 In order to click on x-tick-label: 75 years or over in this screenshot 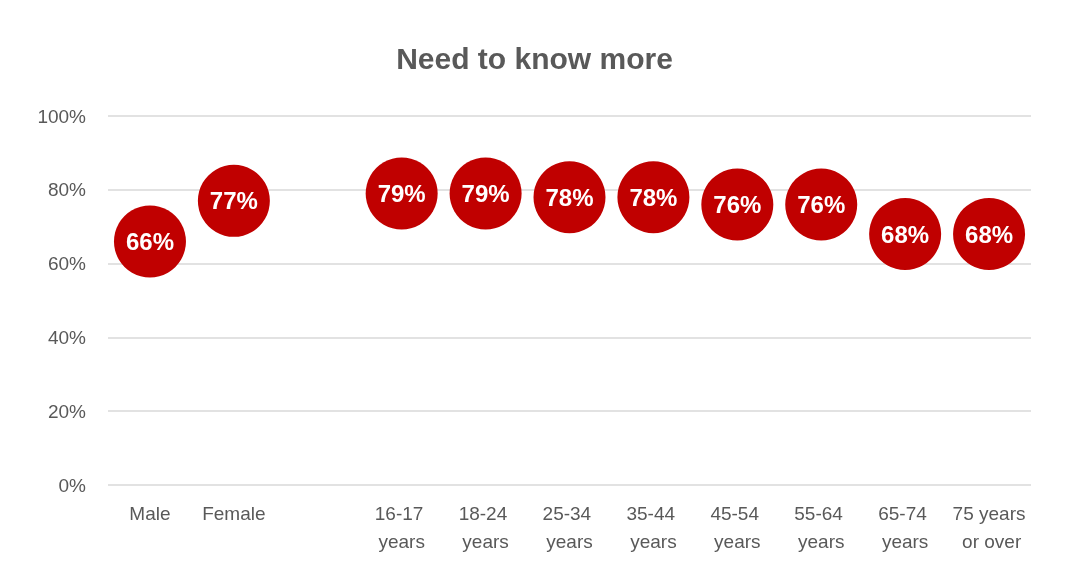, I will do `click(989, 527)`.